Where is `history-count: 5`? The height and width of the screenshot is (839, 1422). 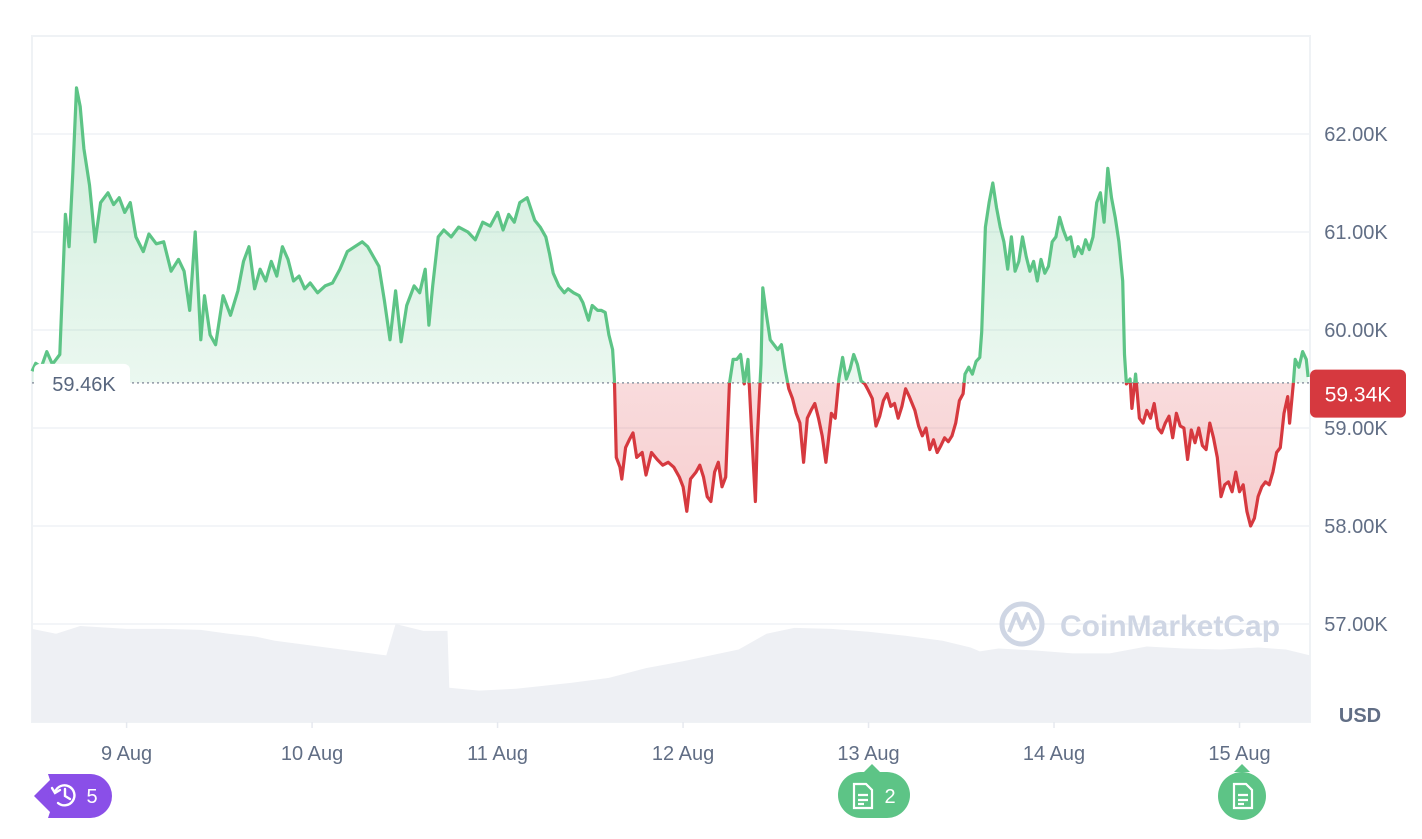
history-count: 5 is located at coordinates (91, 797).